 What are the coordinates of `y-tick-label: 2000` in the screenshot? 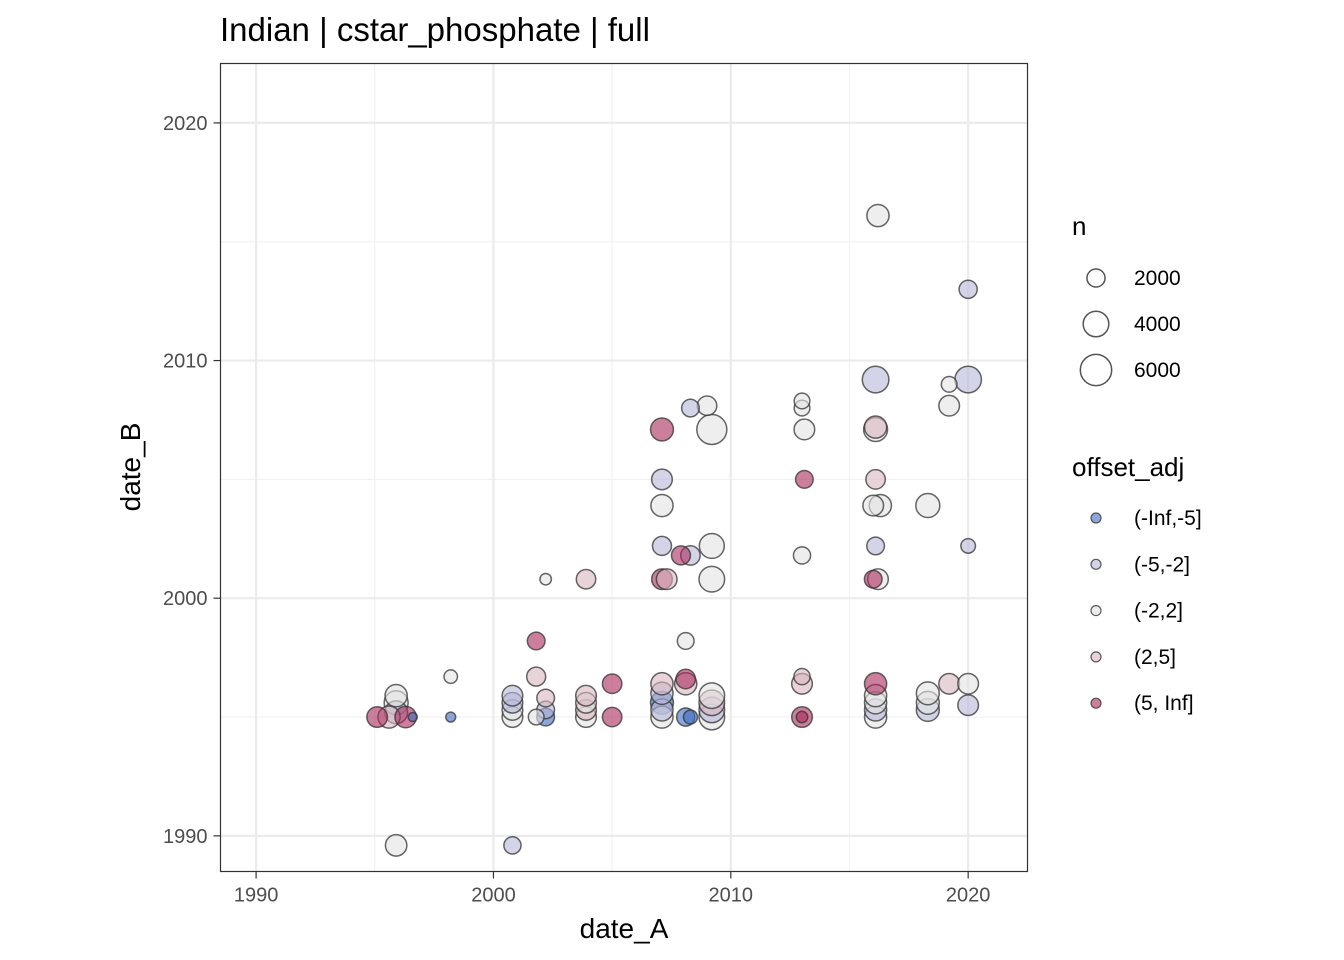 It's located at (185, 599).